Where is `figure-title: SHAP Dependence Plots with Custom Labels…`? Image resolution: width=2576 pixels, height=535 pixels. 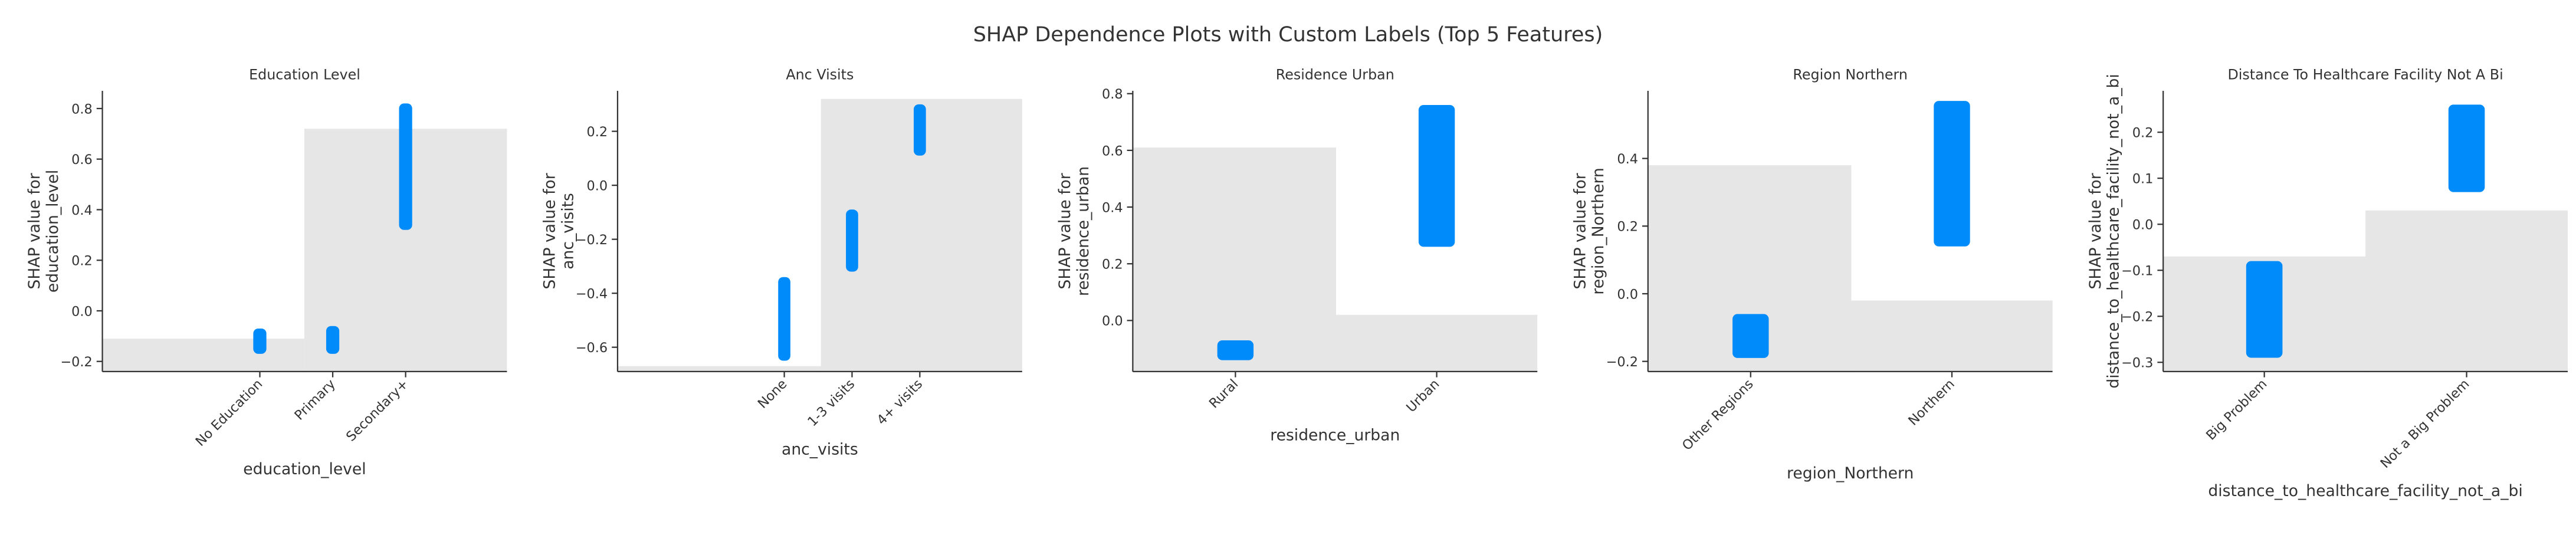
figure-title: SHAP Dependence Plots with Custom Labels… is located at coordinates (1288, 35).